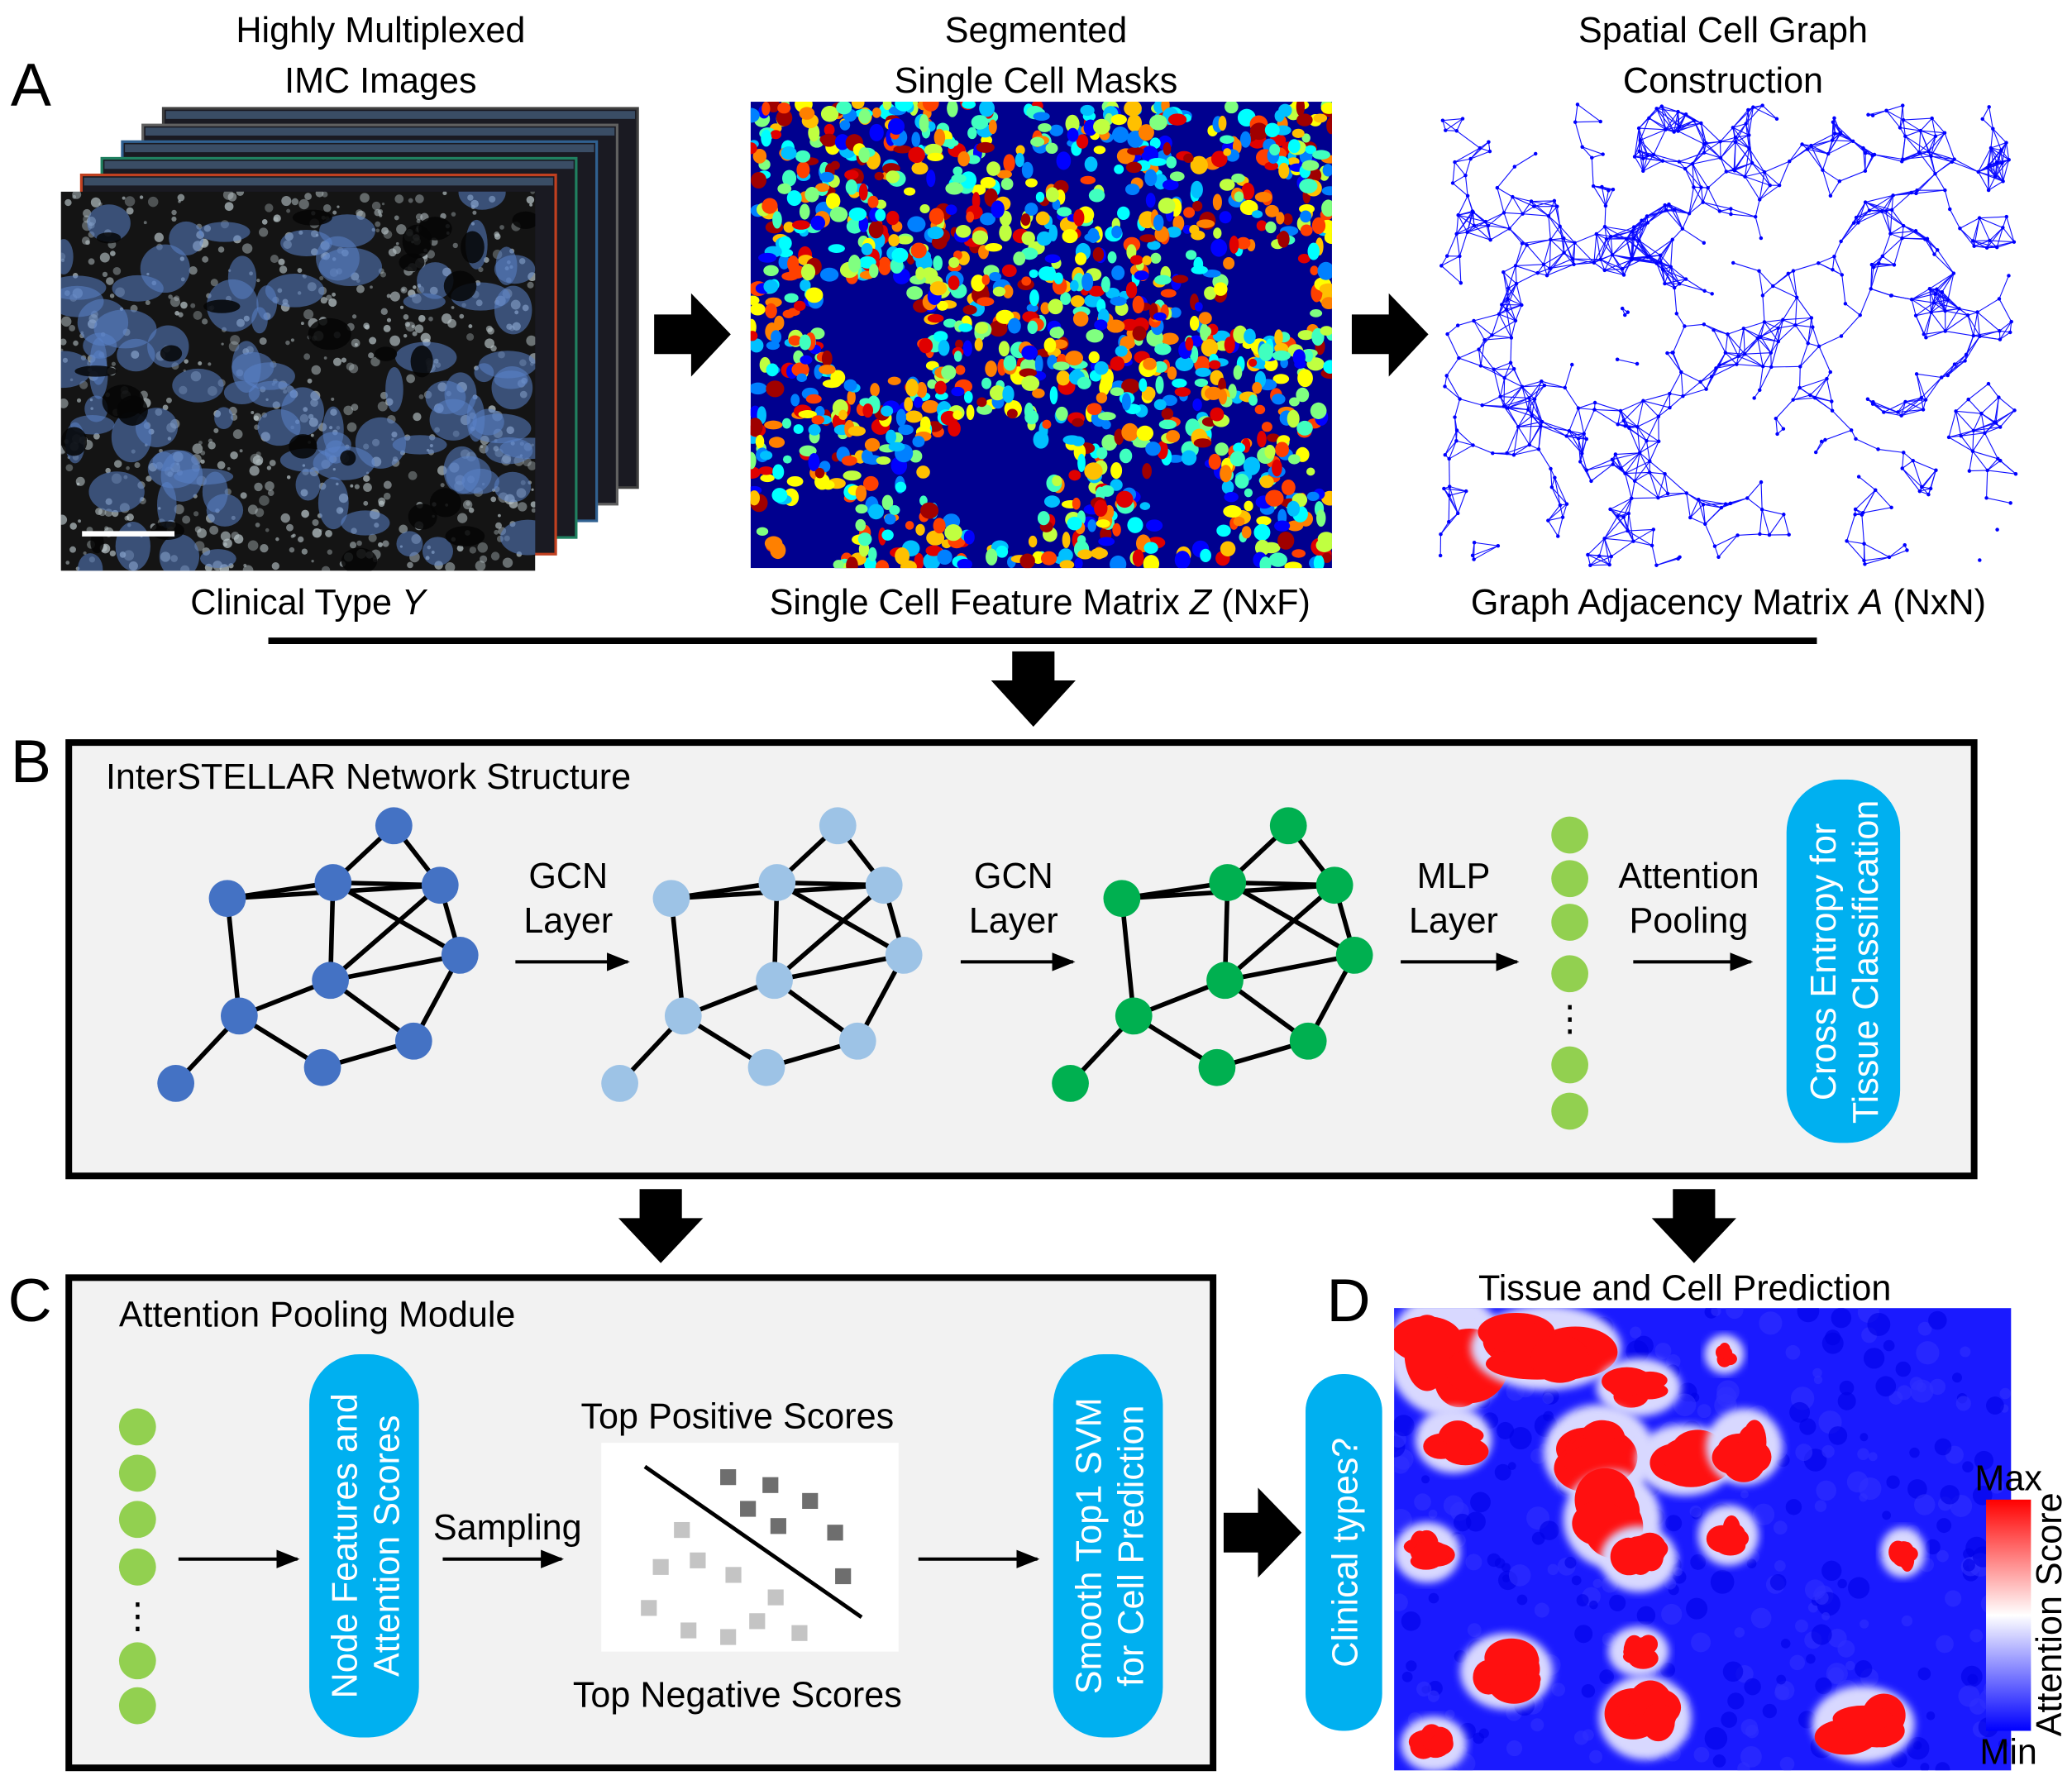 The image size is (2072, 1785). Describe the element at coordinates (309, 603) in the screenshot. I see `caption: Clinical Type Y` at that location.